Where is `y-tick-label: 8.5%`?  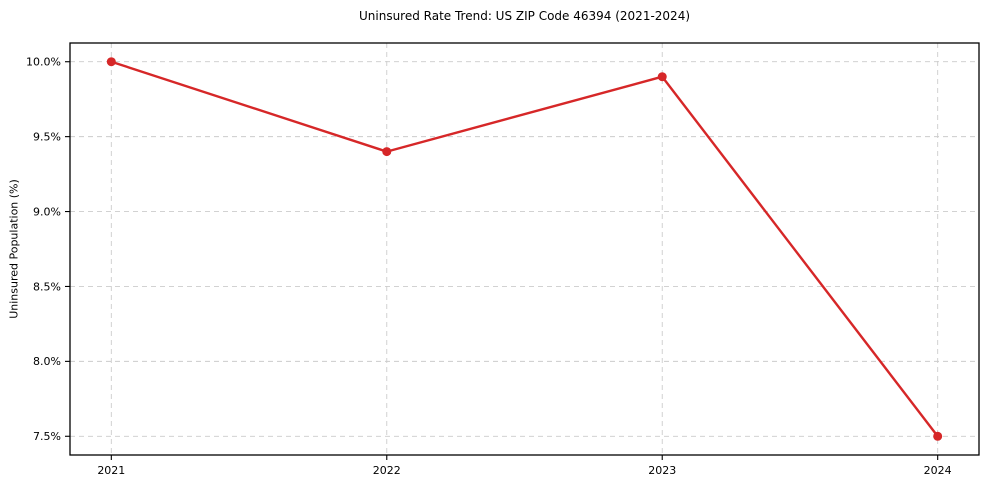
y-tick-label: 8.5% is located at coordinates (47, 286).